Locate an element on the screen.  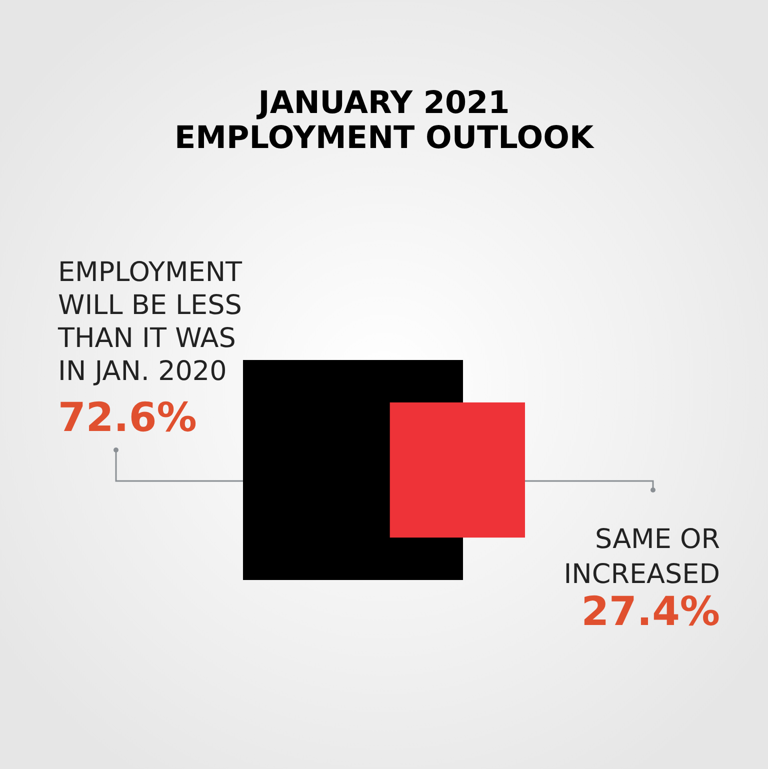
data-label: 27.4% is located at coordinates (650, 612).